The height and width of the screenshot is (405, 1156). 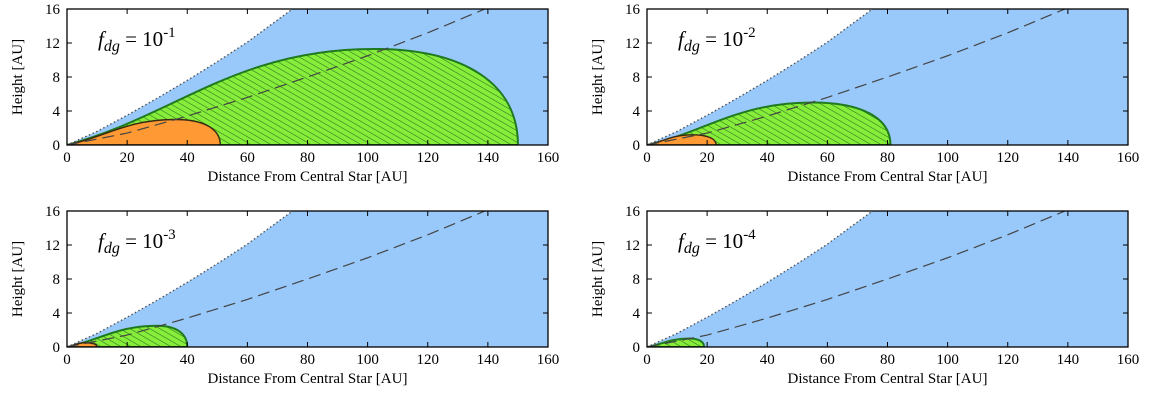 I want to click on fdg-annotation: fdg = 10-3, so click(x=137, y=242).